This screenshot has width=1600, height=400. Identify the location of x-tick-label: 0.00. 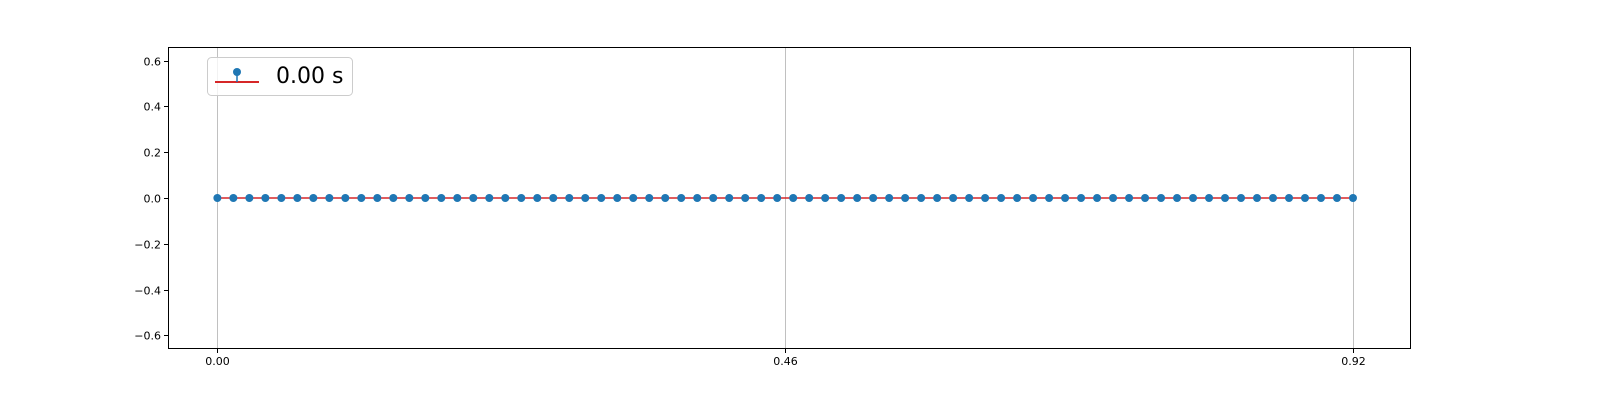
(217, 361).